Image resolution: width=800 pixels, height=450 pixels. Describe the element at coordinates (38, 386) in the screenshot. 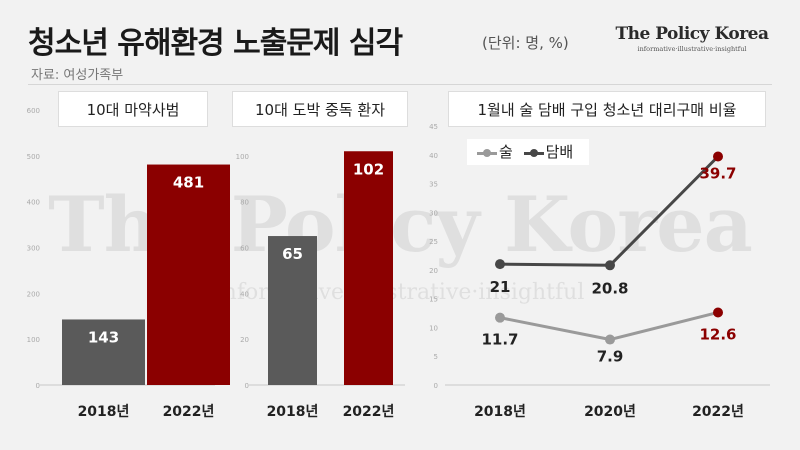

I see `drug-ytick-label: 0` at that location.